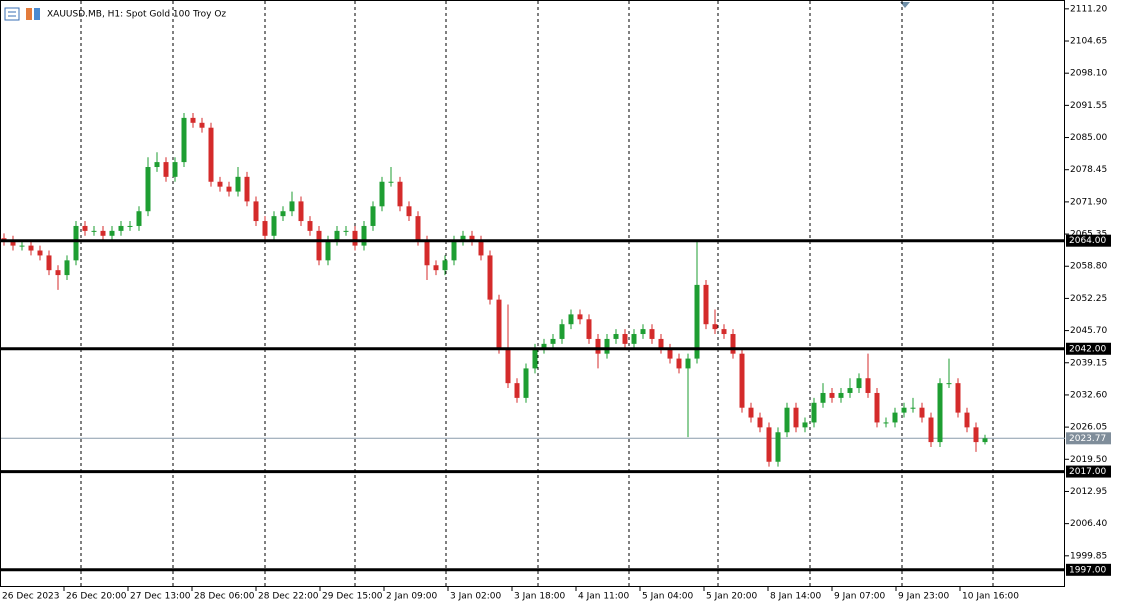 Image resolution: width=1123 pixels, height=603 pixels. What do you see at coordinates (1088, 202) in the screenshot?
I see `y-tick-label: 2071.90` at bounding box center [1088, 202].